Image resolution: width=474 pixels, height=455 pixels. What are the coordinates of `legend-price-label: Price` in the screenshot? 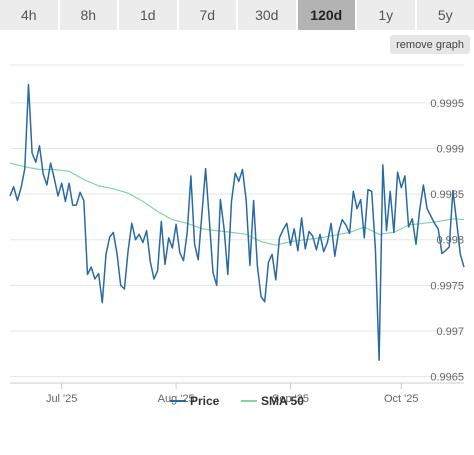 It's located at (205, 401).